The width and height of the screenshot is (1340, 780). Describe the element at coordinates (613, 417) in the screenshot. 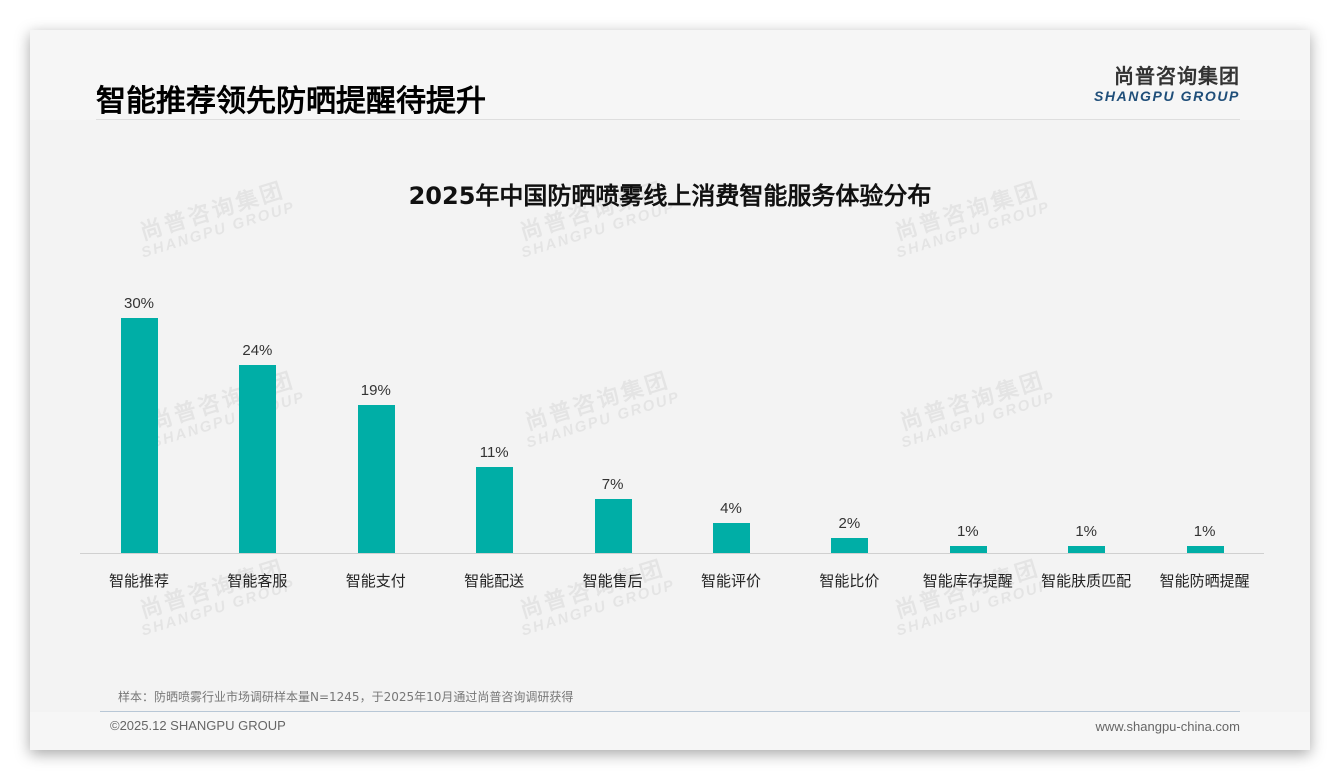

I see `bar-group: 7%` at that location.